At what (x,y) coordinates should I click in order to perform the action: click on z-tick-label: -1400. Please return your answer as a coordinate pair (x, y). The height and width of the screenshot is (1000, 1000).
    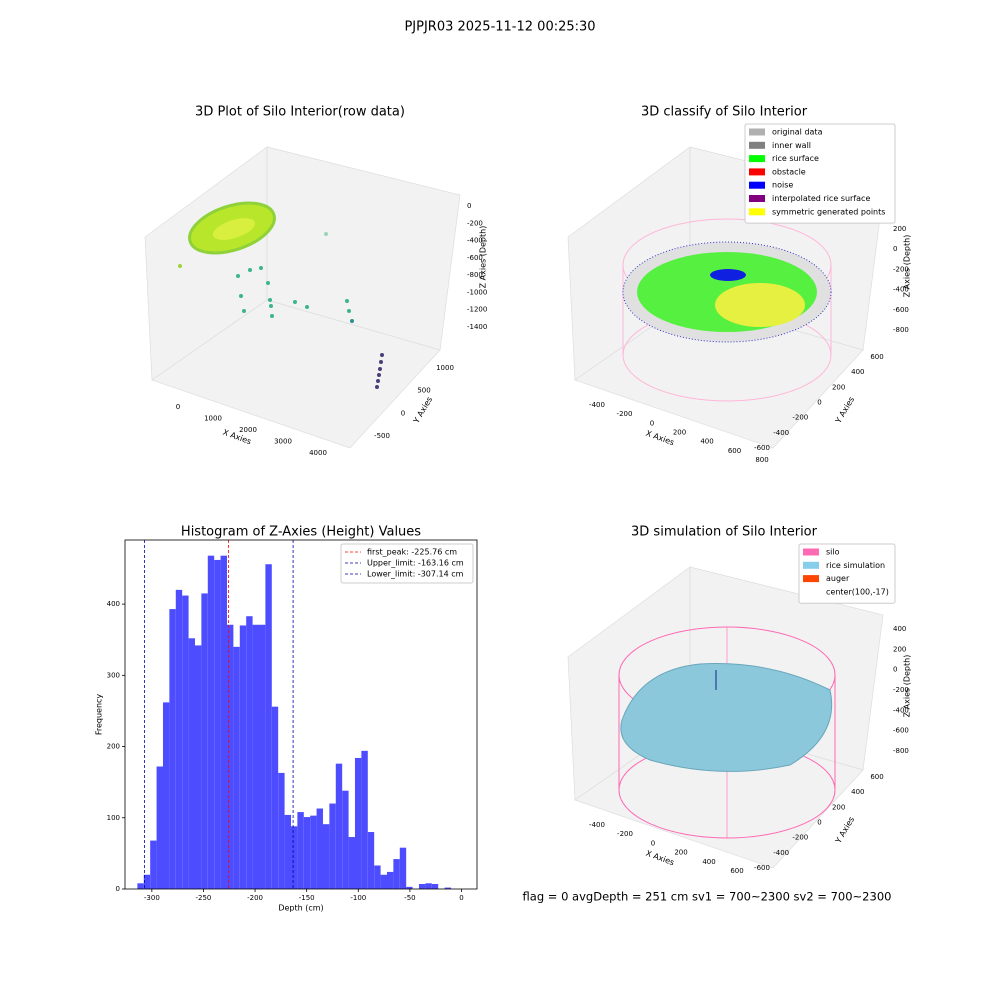
    Looking at the image, I should click on (477, 327).